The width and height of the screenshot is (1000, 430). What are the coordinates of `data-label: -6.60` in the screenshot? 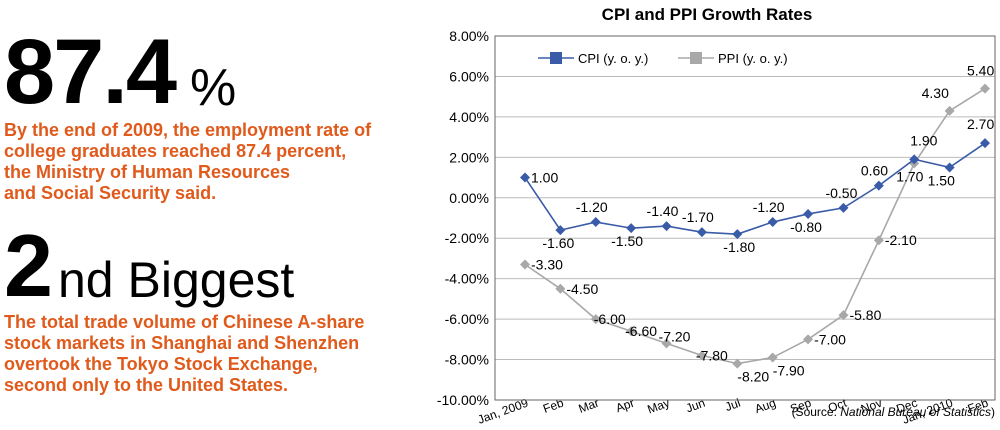 It's located at (641, 331).